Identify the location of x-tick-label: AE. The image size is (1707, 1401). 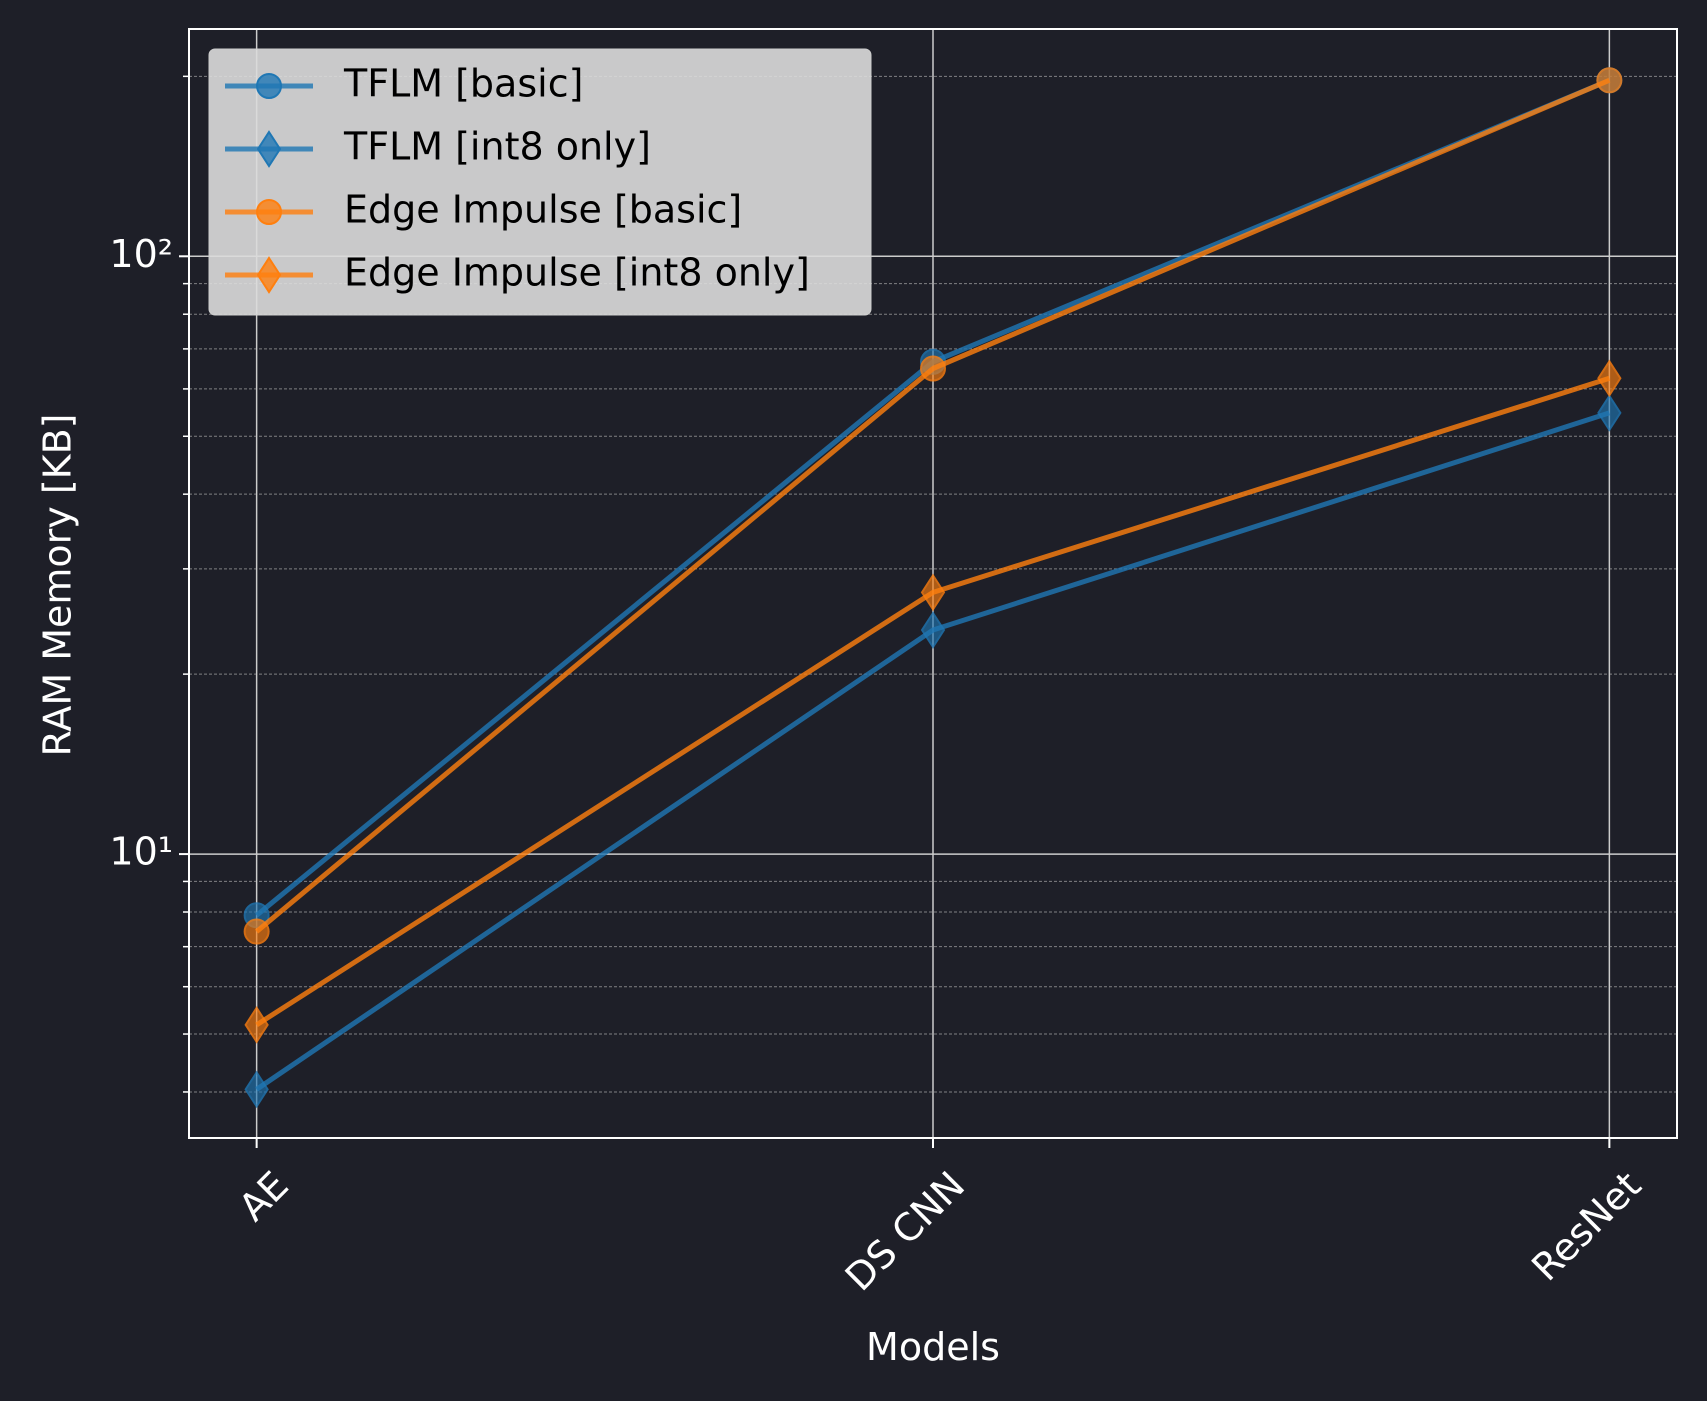
(263, 1196).